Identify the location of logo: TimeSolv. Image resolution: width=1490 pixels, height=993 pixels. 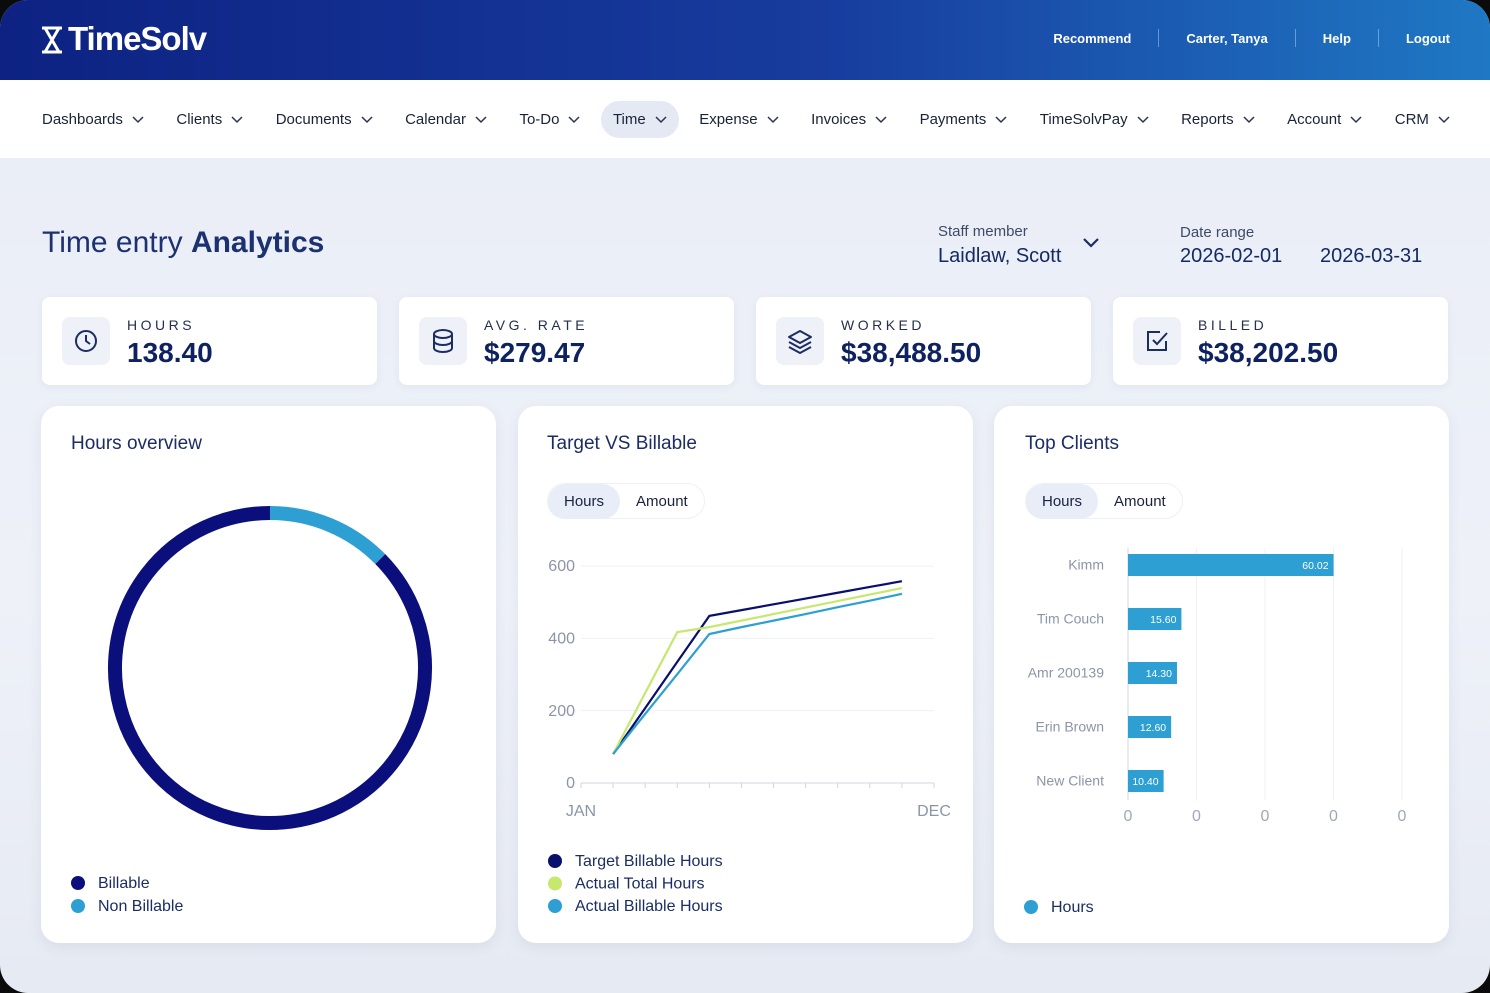
(137, 38).